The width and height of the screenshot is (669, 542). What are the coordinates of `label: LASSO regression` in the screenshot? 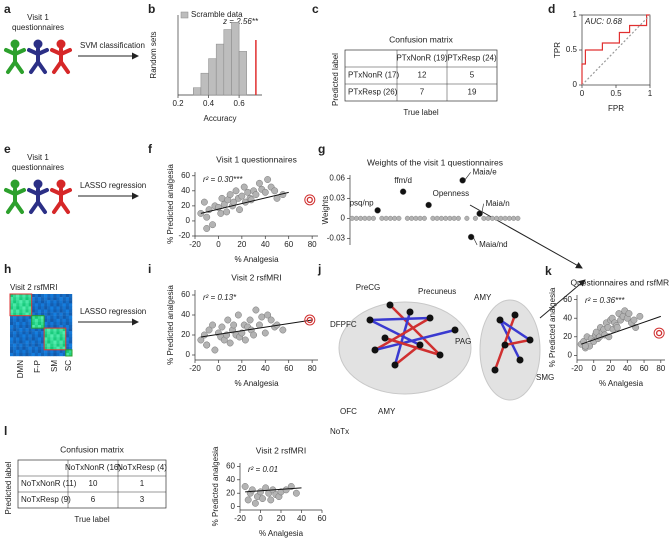 It's located at (113, 185).